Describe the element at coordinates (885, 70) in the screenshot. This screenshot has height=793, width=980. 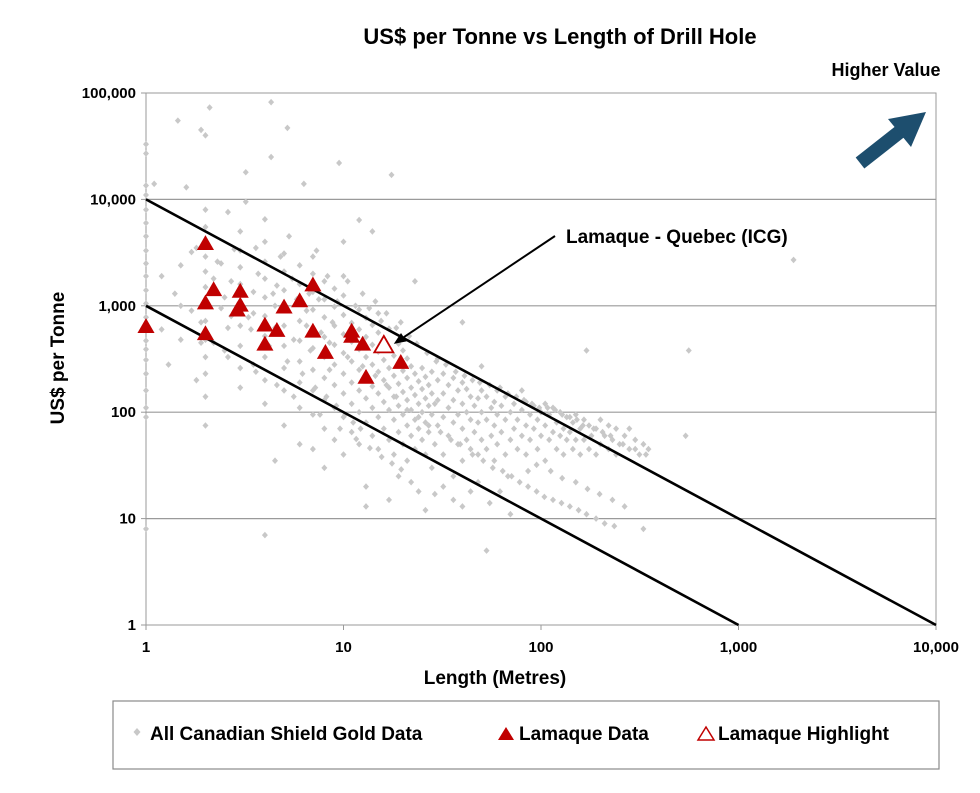
I see `higher-value-label: Higher Value` at that location.